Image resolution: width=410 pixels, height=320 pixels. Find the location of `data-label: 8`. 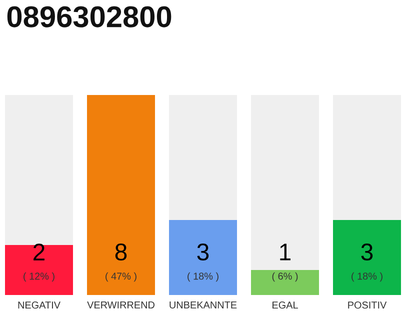

data-label: 8 is located at coordinates (121, 252).